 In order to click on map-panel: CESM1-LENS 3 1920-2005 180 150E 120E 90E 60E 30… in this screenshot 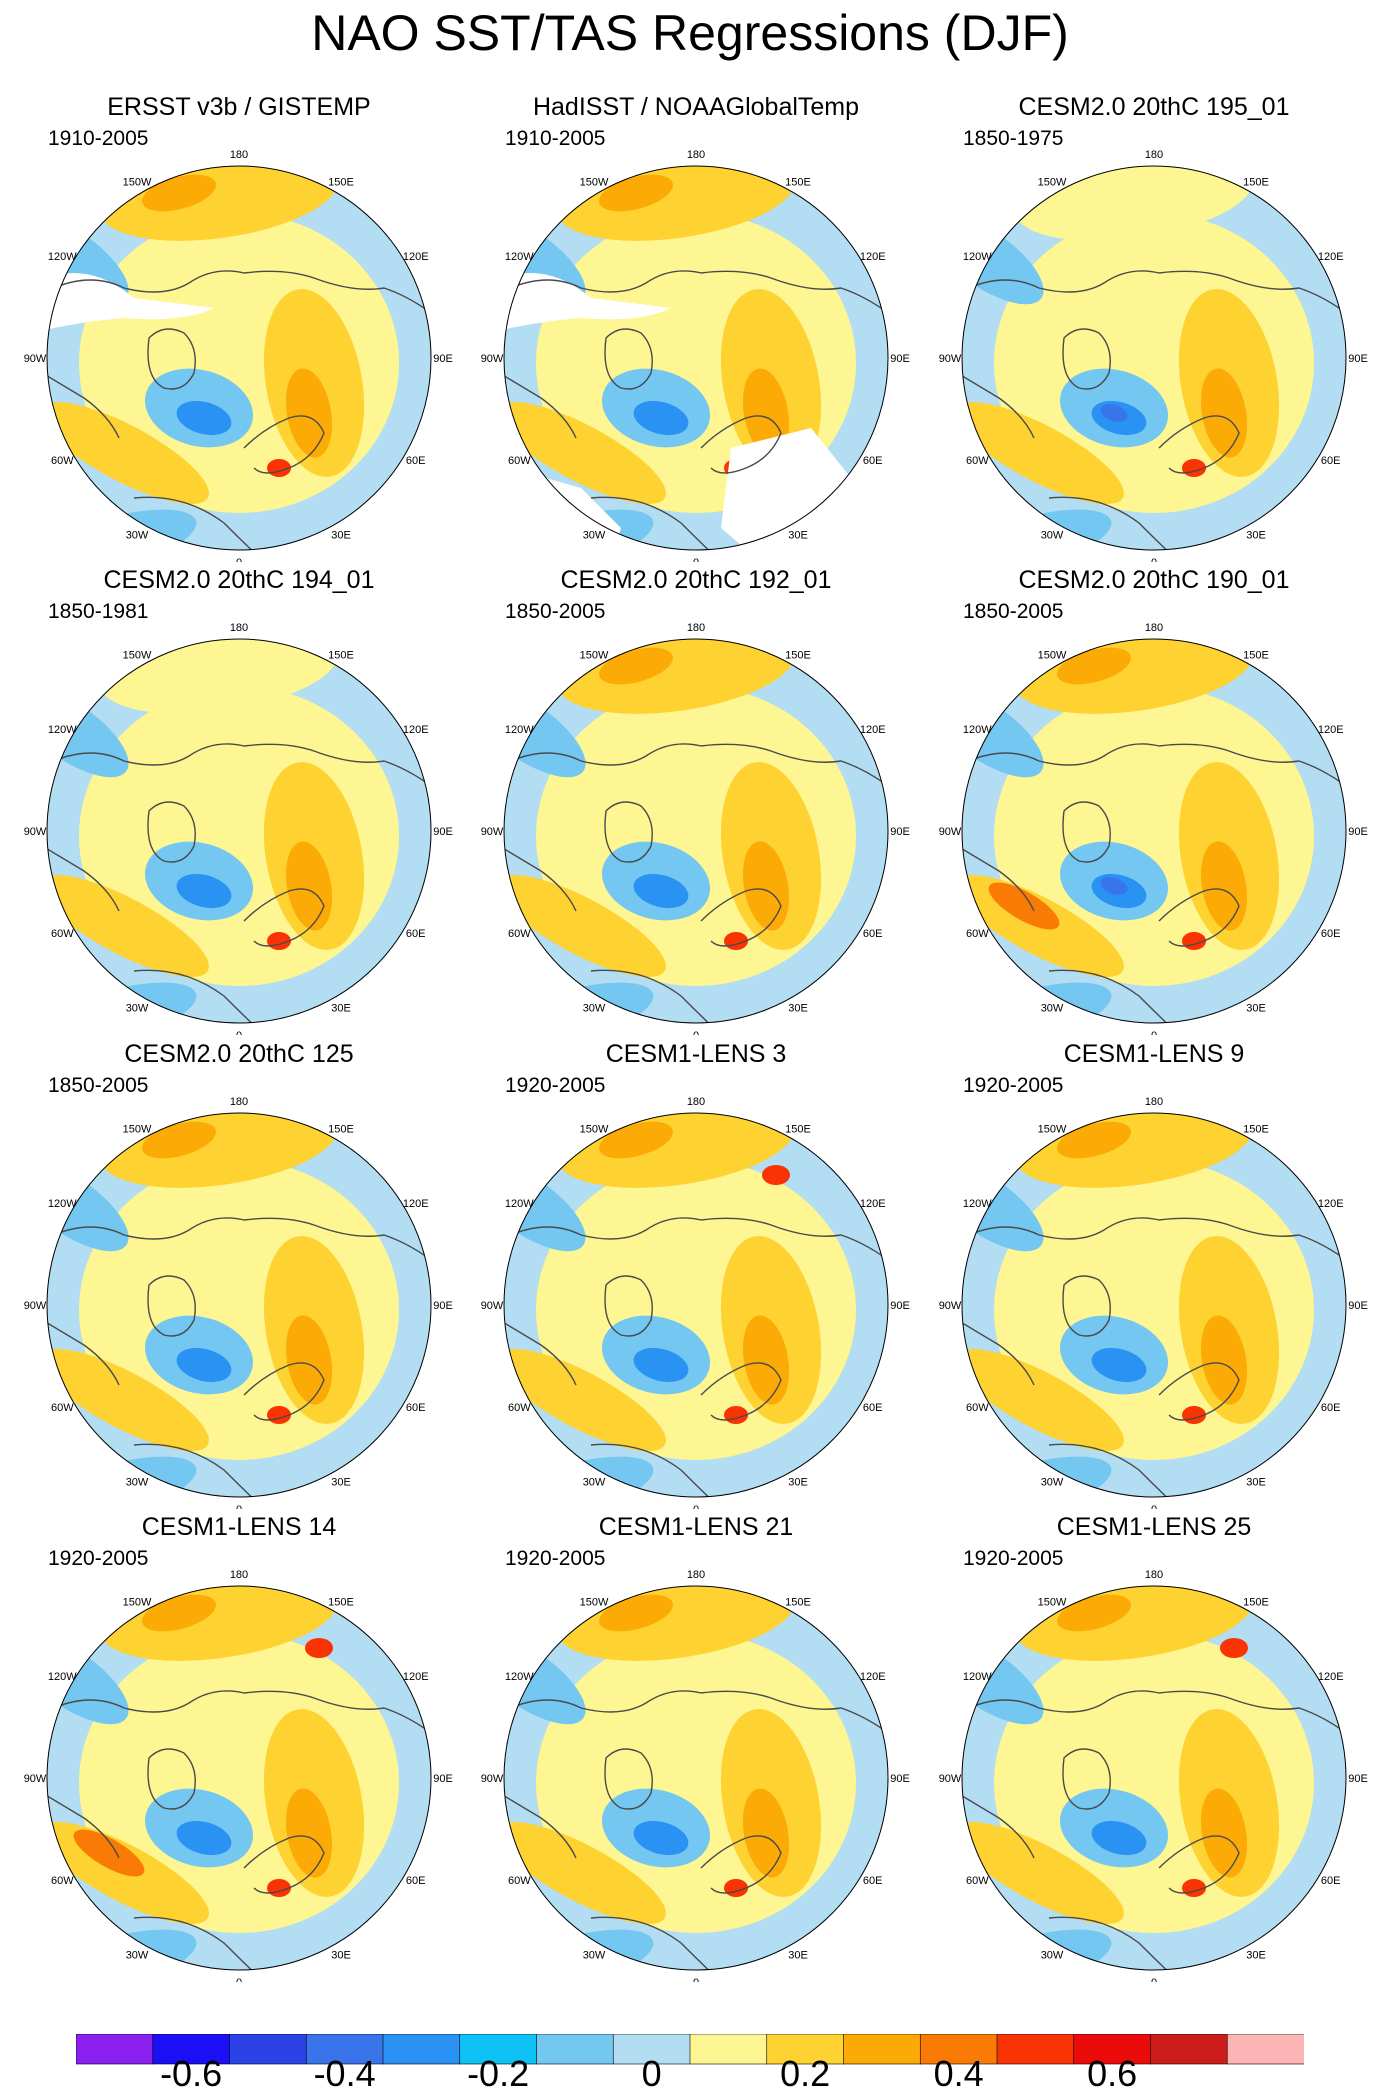, I will do `click(696, 1274)`.